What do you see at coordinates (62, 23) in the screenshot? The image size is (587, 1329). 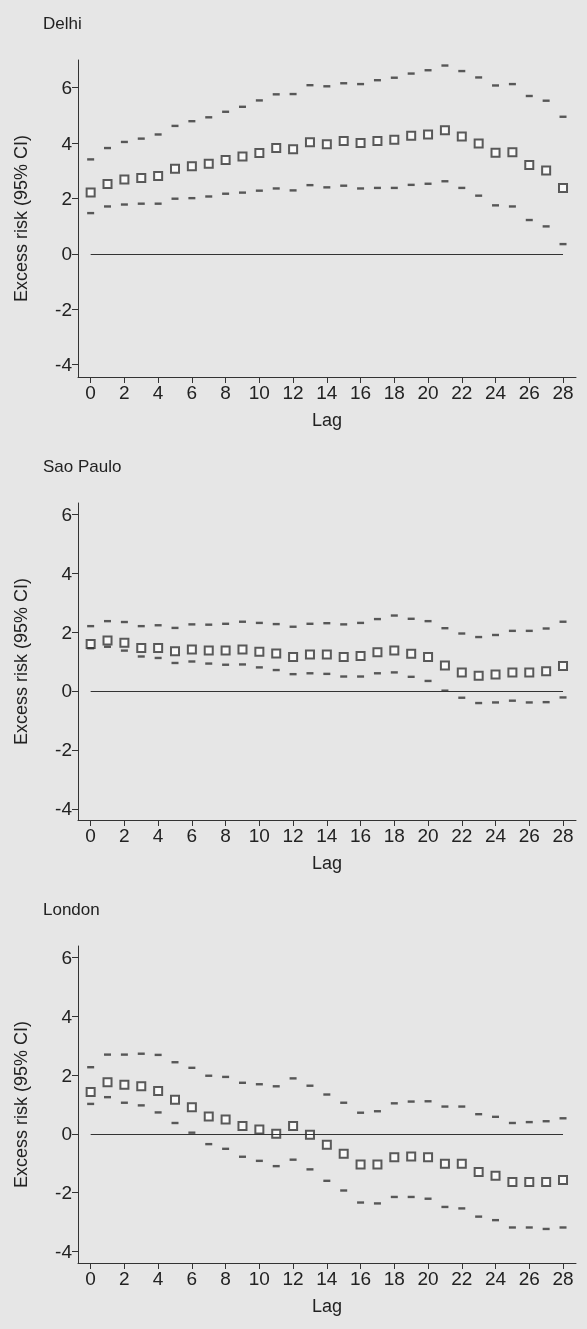 I see `chart-title: Delhi` at bounding box center [62, 23].